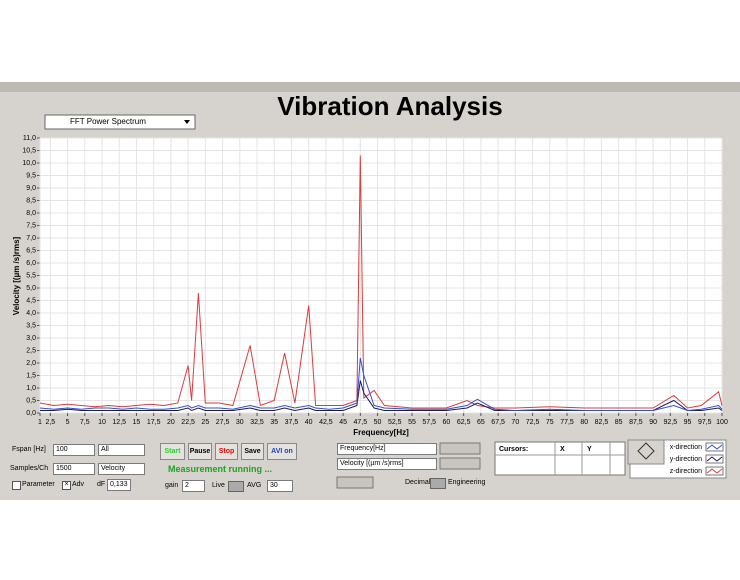 The height and width of the screenshot is (580, 740). I want to click on x-tick-label: 85, so click(619, 422).